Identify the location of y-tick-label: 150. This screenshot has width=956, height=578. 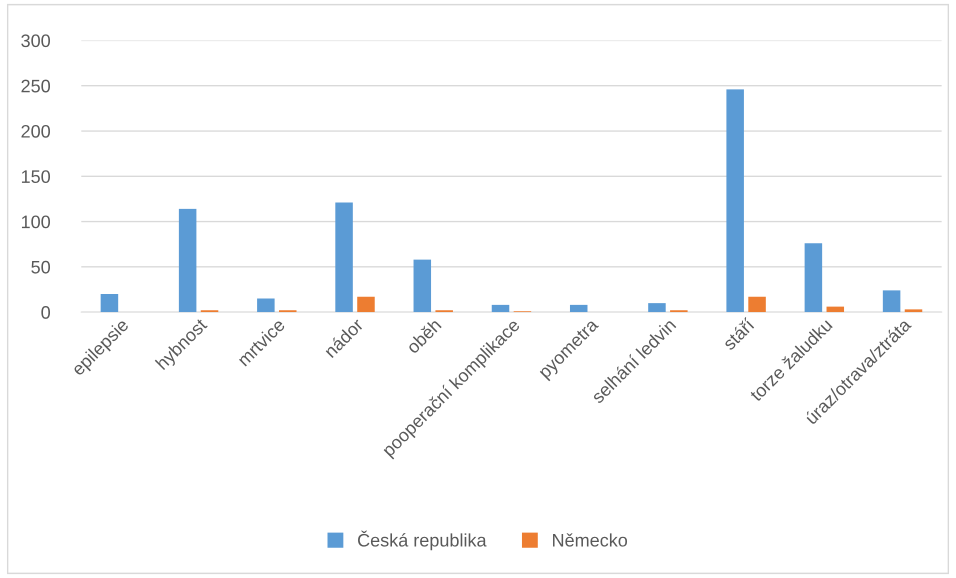
(36, 177).